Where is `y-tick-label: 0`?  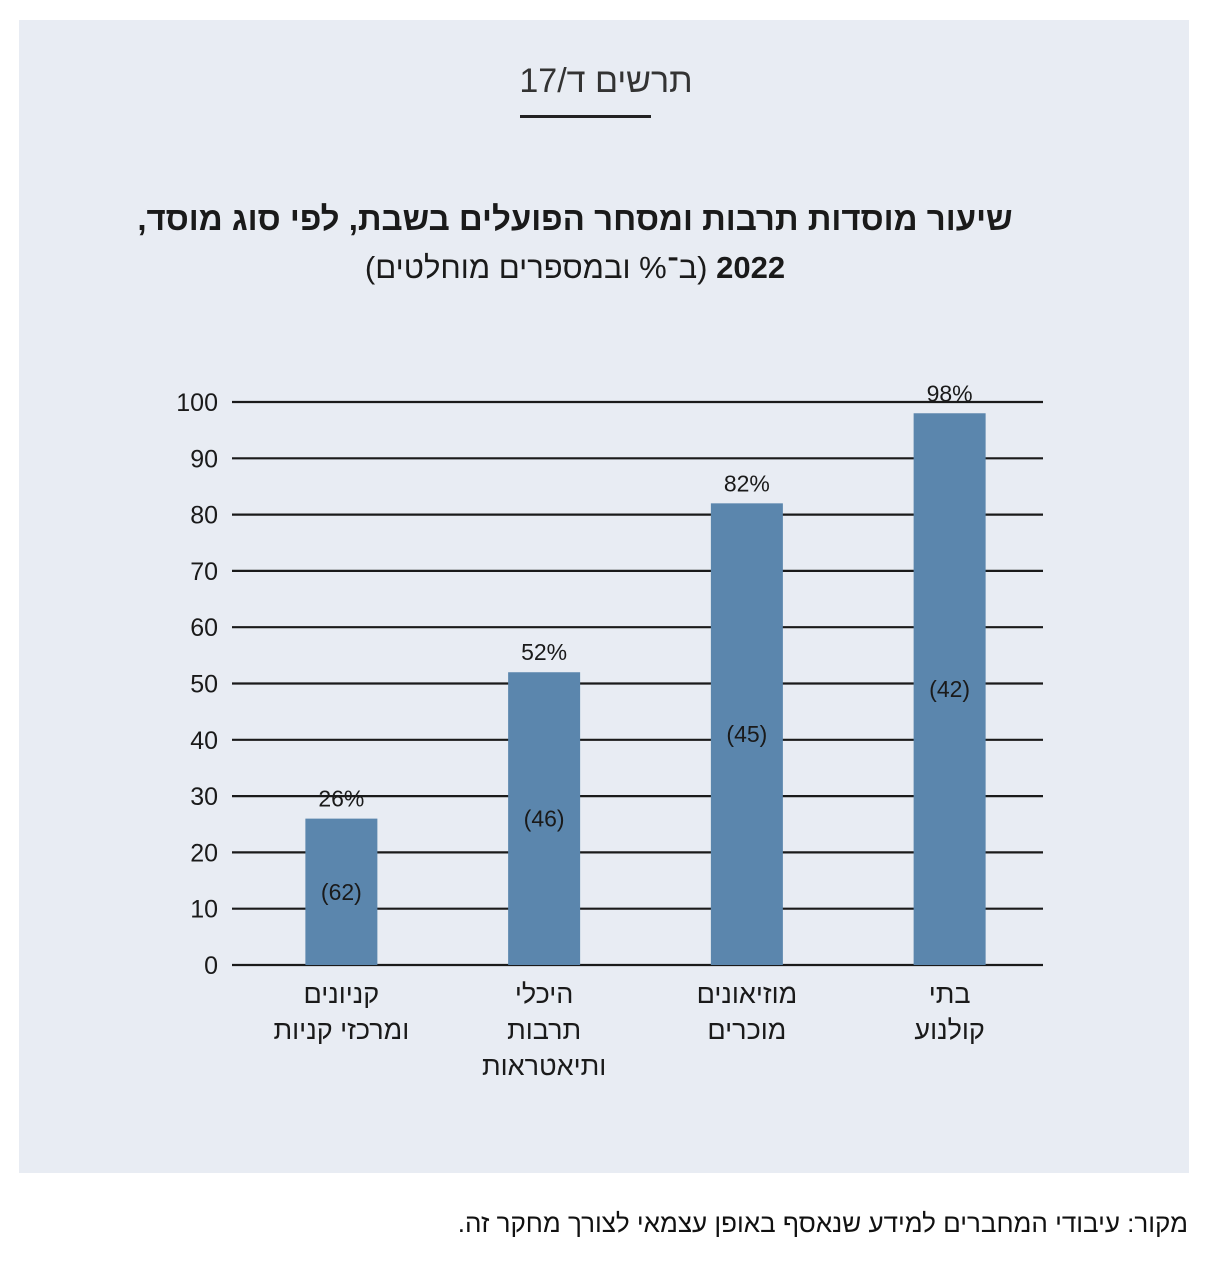 y-tick-label: 0 is located at coordinates (211, 966).